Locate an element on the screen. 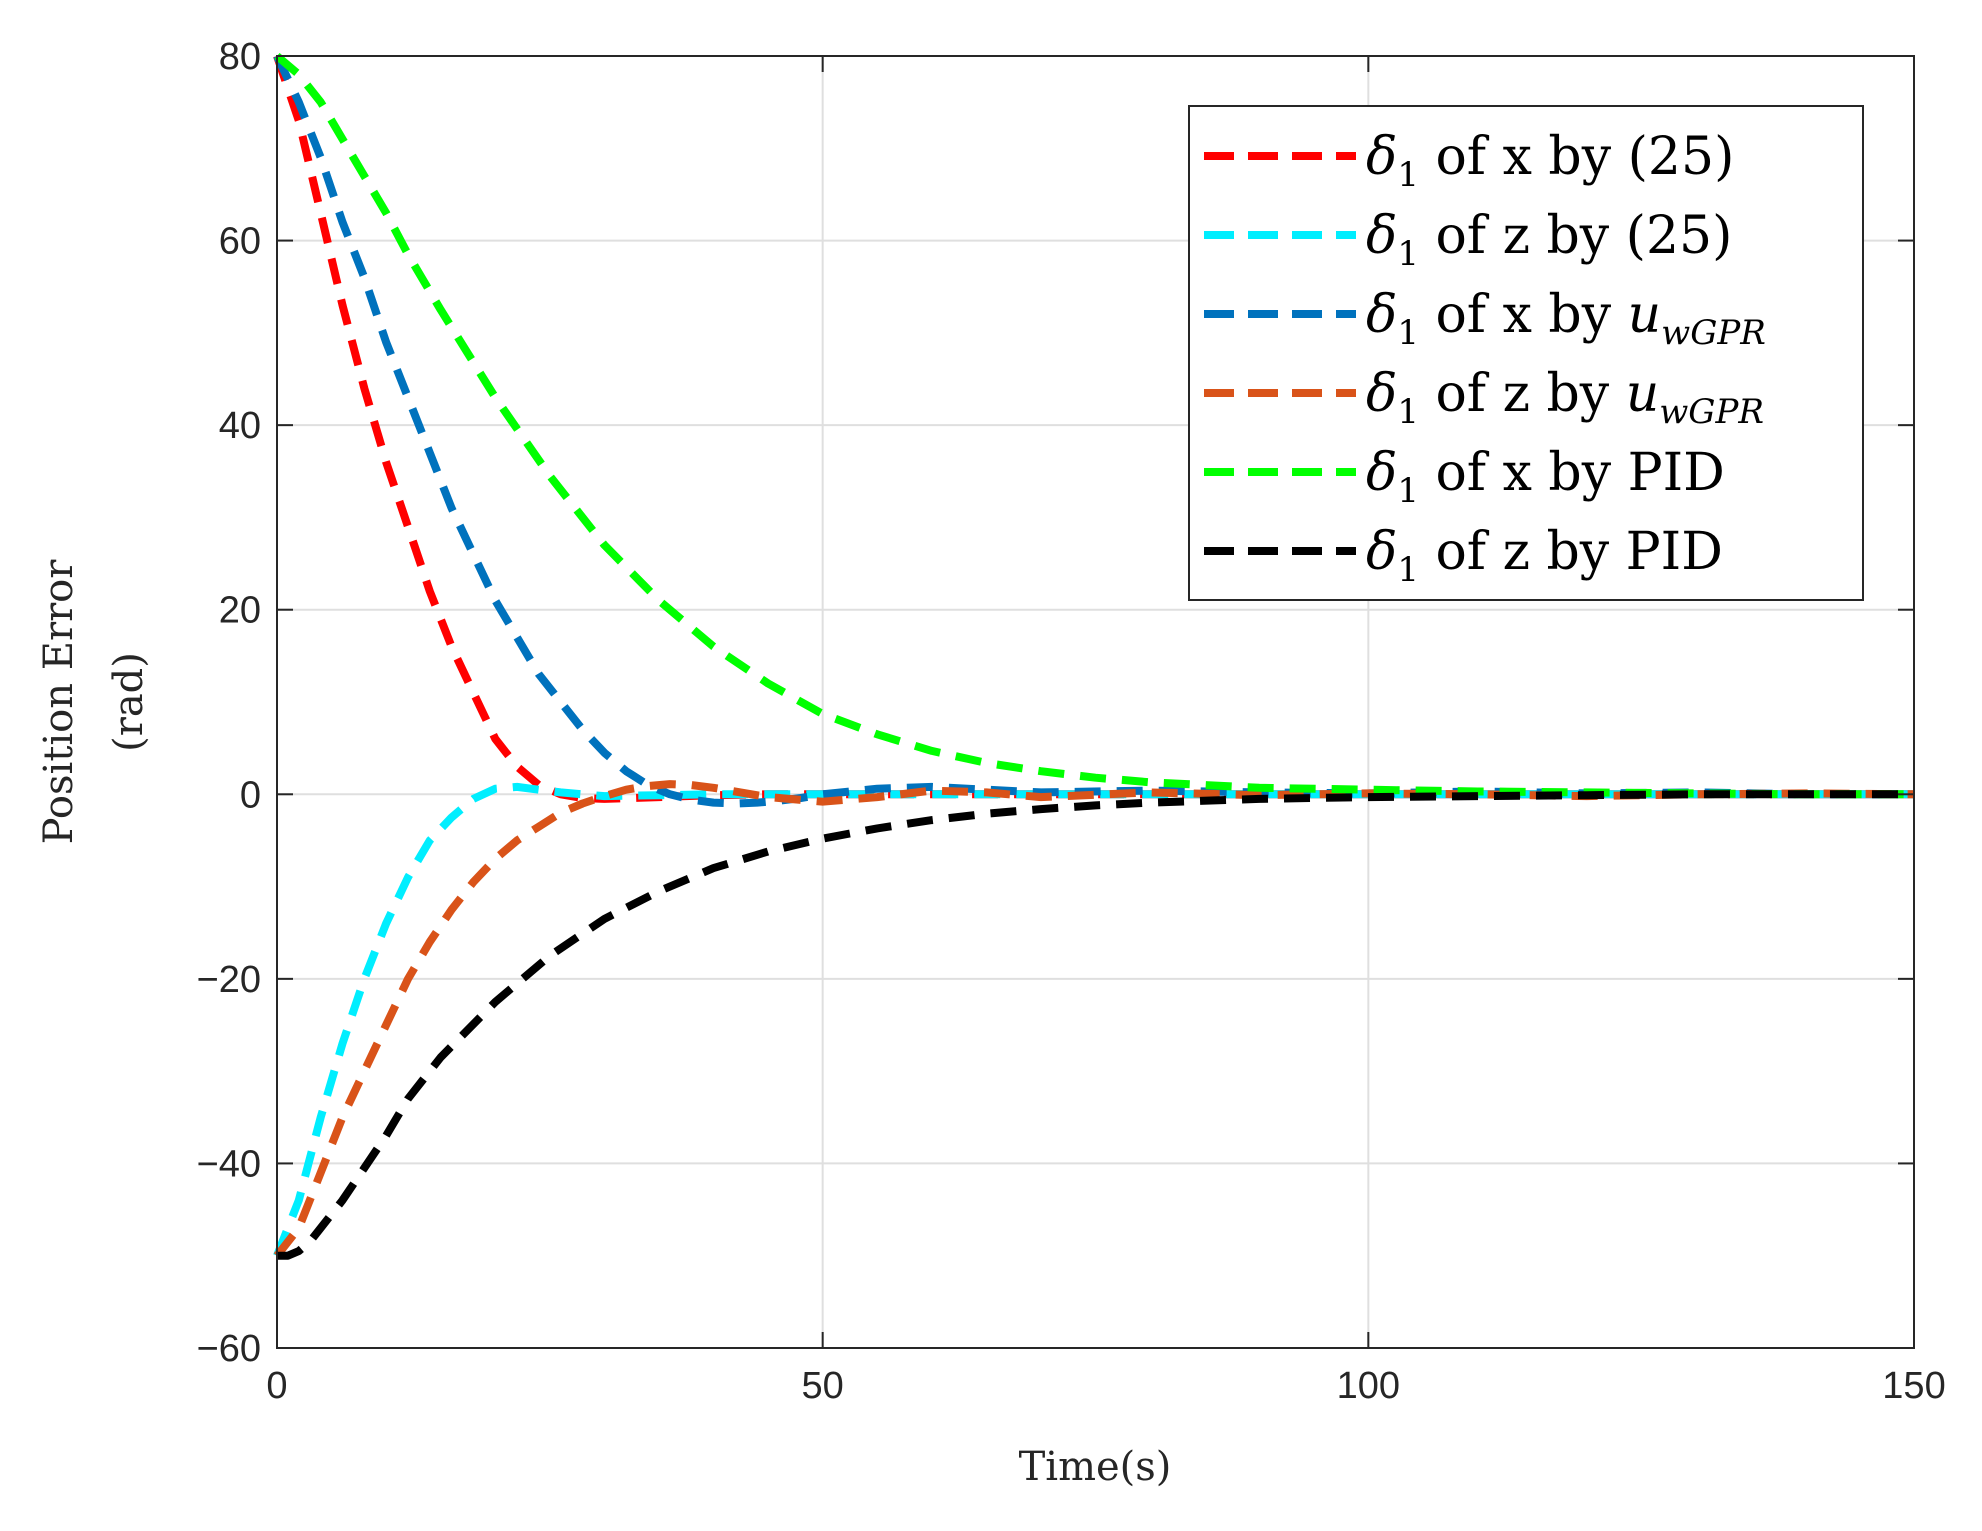 Image resolution: width=1982 pixels, height=1531 pixels. y-axis-title-line-1: Position Error is located at coordinates (59, 702).